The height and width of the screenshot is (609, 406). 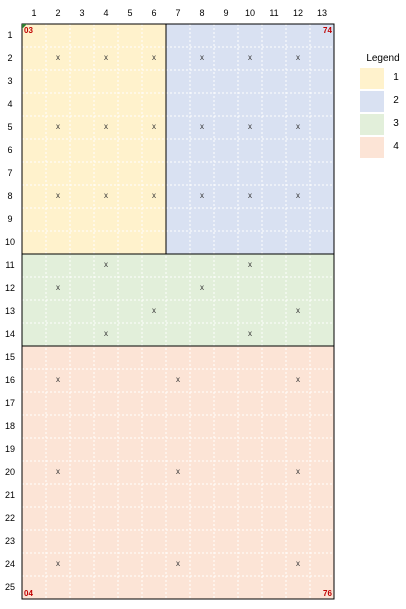 What do you see at coordinates (249, 13) in the screenshot?
I see `column-header: 10` at bounding box center [249, 13].